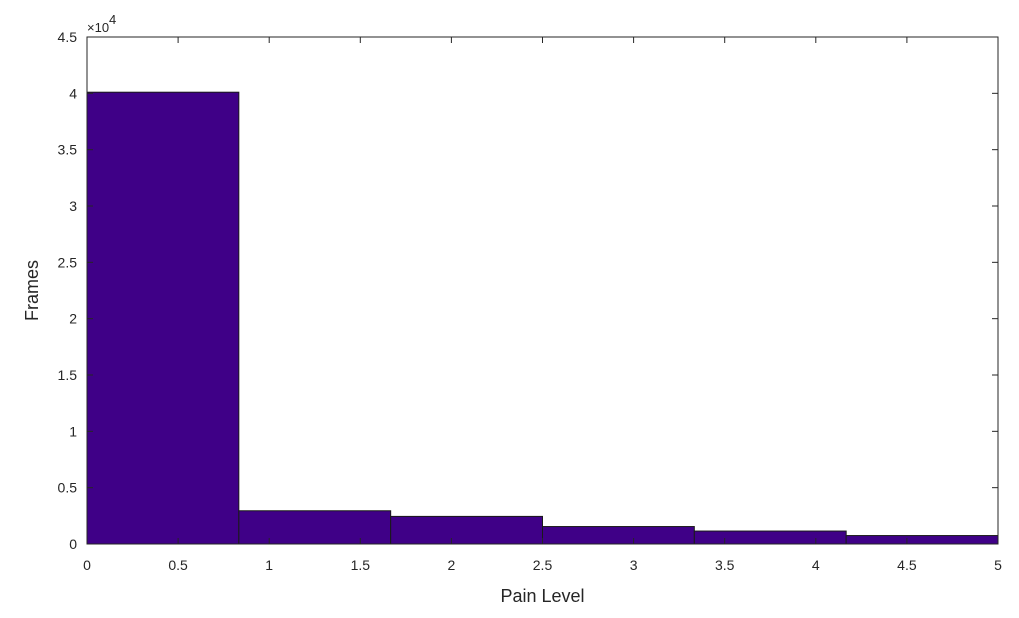  What do you see at coordinates (73, 319) in the screenshot?
I see `y-tick-label: 2` at bounding box center [73, 319].